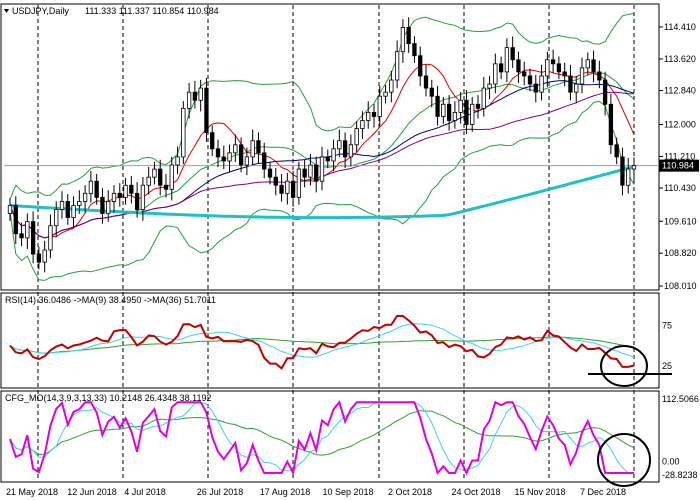  Describe the element at coordinates (680, 475) in the screenshot. I see `cfg-tick-label: -28.8238` at that location.